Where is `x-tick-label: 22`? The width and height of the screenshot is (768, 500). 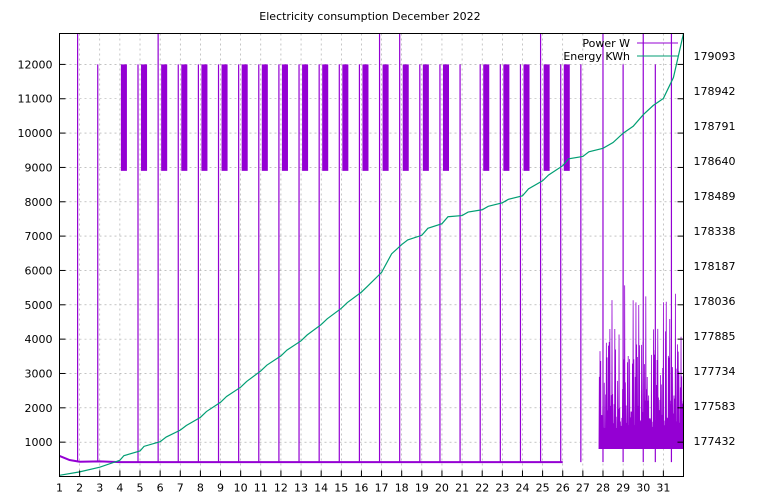 x-tick-label: 22 is located at coordinates (482, 488).